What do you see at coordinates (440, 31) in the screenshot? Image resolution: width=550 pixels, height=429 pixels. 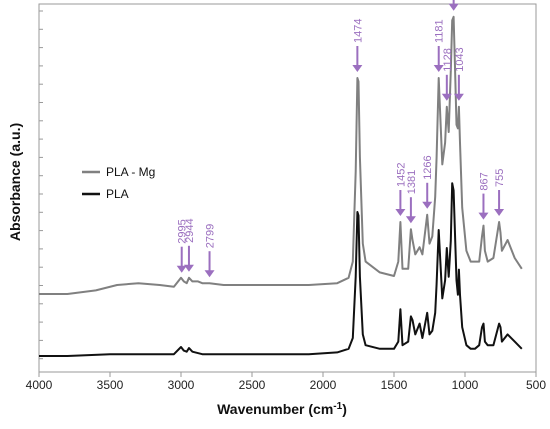 I see `peak-label: 1181` at bounding box center [440, 31].